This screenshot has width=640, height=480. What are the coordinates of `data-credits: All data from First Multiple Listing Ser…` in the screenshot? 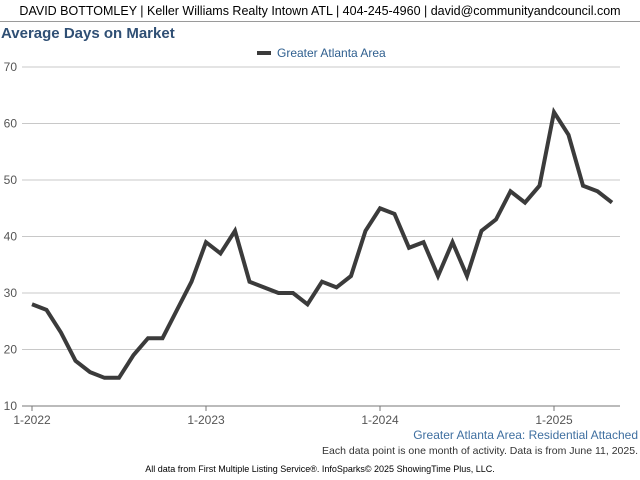 It's located at (320, 469).